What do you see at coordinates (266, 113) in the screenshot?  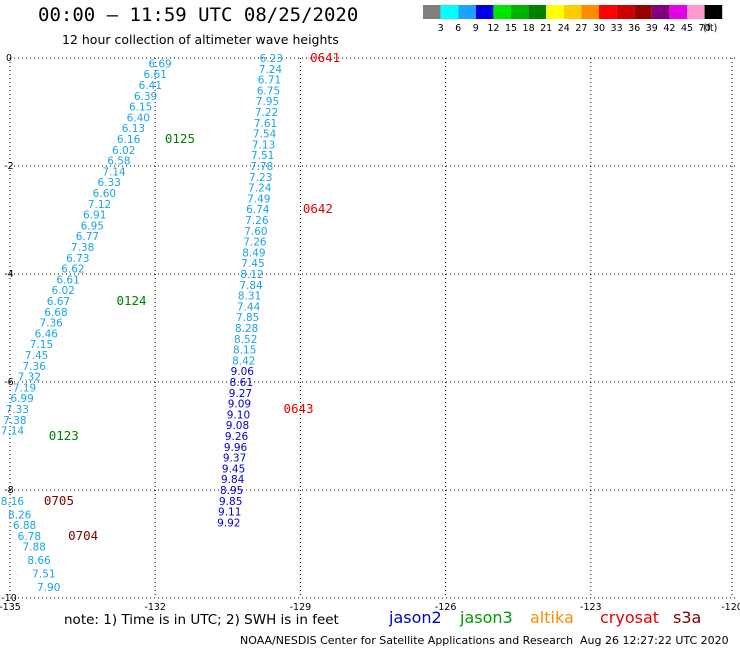 I see `wave-height-value: 7.22` at bounding box center [266, 113].